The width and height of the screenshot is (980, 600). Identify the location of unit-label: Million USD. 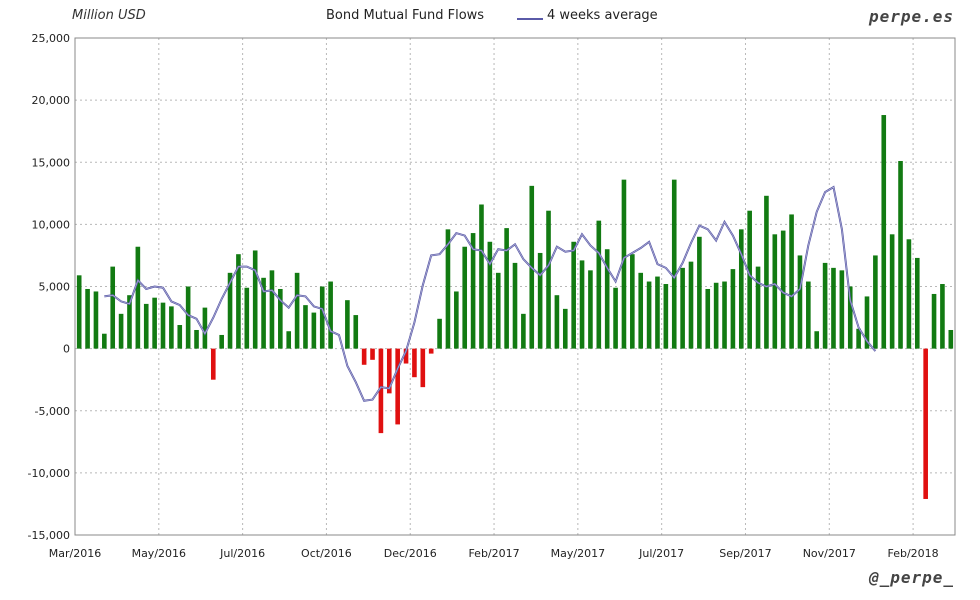
(109, 15).